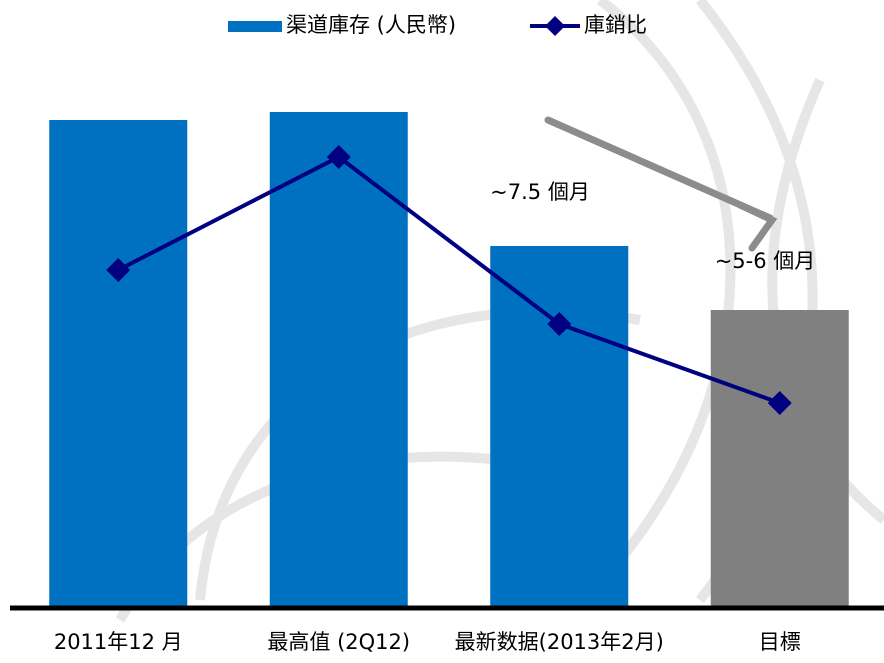 The height and width of the screenshot is (663, 884). I want to click on x-tick-label: 最新数据(2013年2月), so click(559, 642).